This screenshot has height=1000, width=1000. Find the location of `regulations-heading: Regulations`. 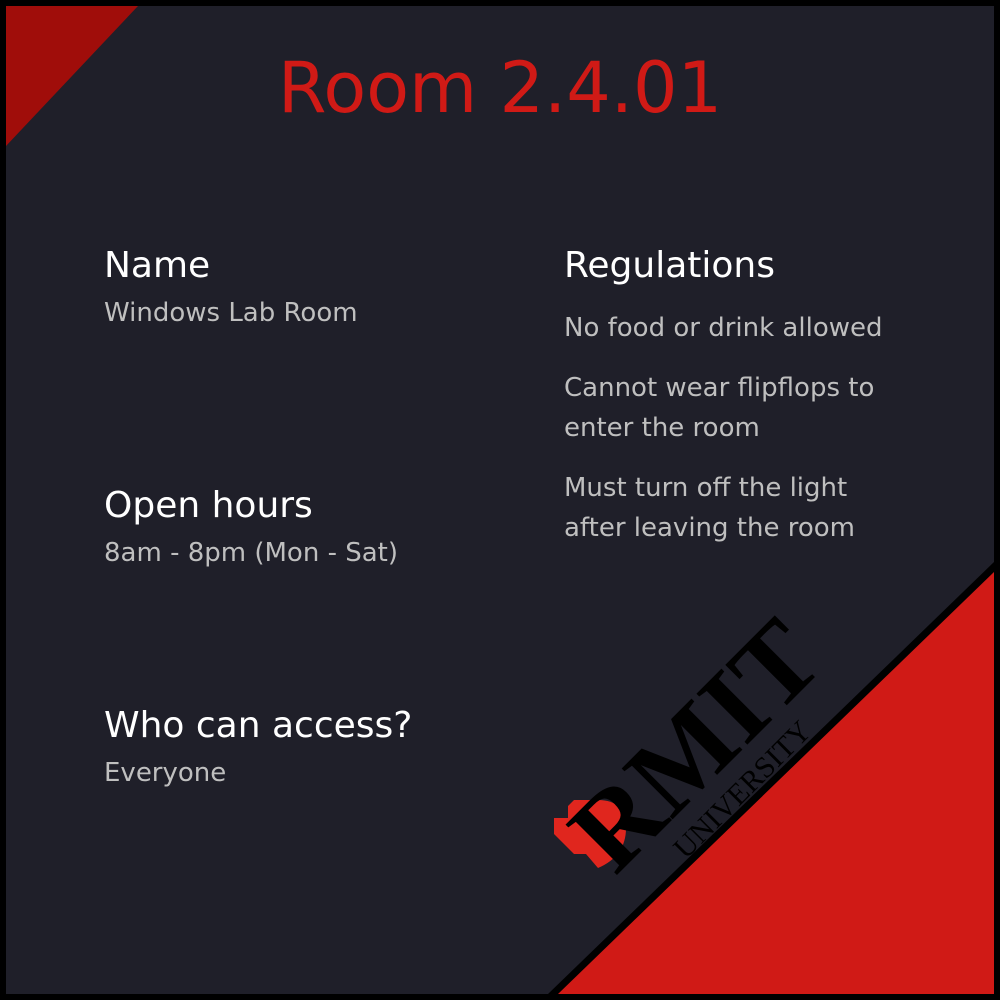

regulations-heading: Regulations is located at coordinates (669, 265).